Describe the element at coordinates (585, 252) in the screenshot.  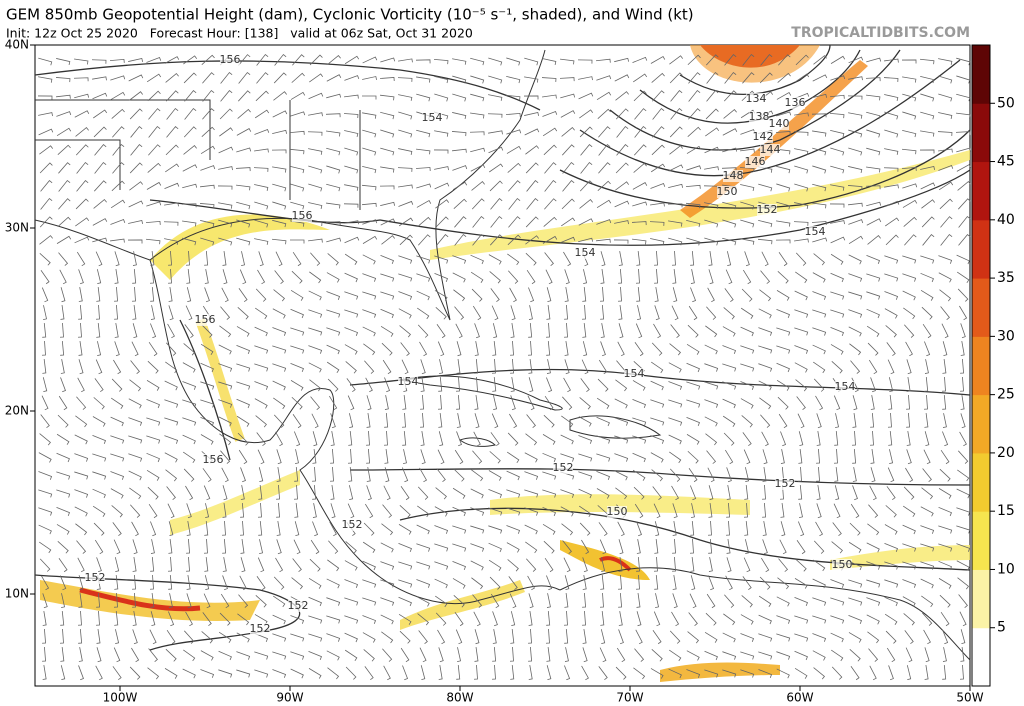
I see `contour-label: 154` at that location.